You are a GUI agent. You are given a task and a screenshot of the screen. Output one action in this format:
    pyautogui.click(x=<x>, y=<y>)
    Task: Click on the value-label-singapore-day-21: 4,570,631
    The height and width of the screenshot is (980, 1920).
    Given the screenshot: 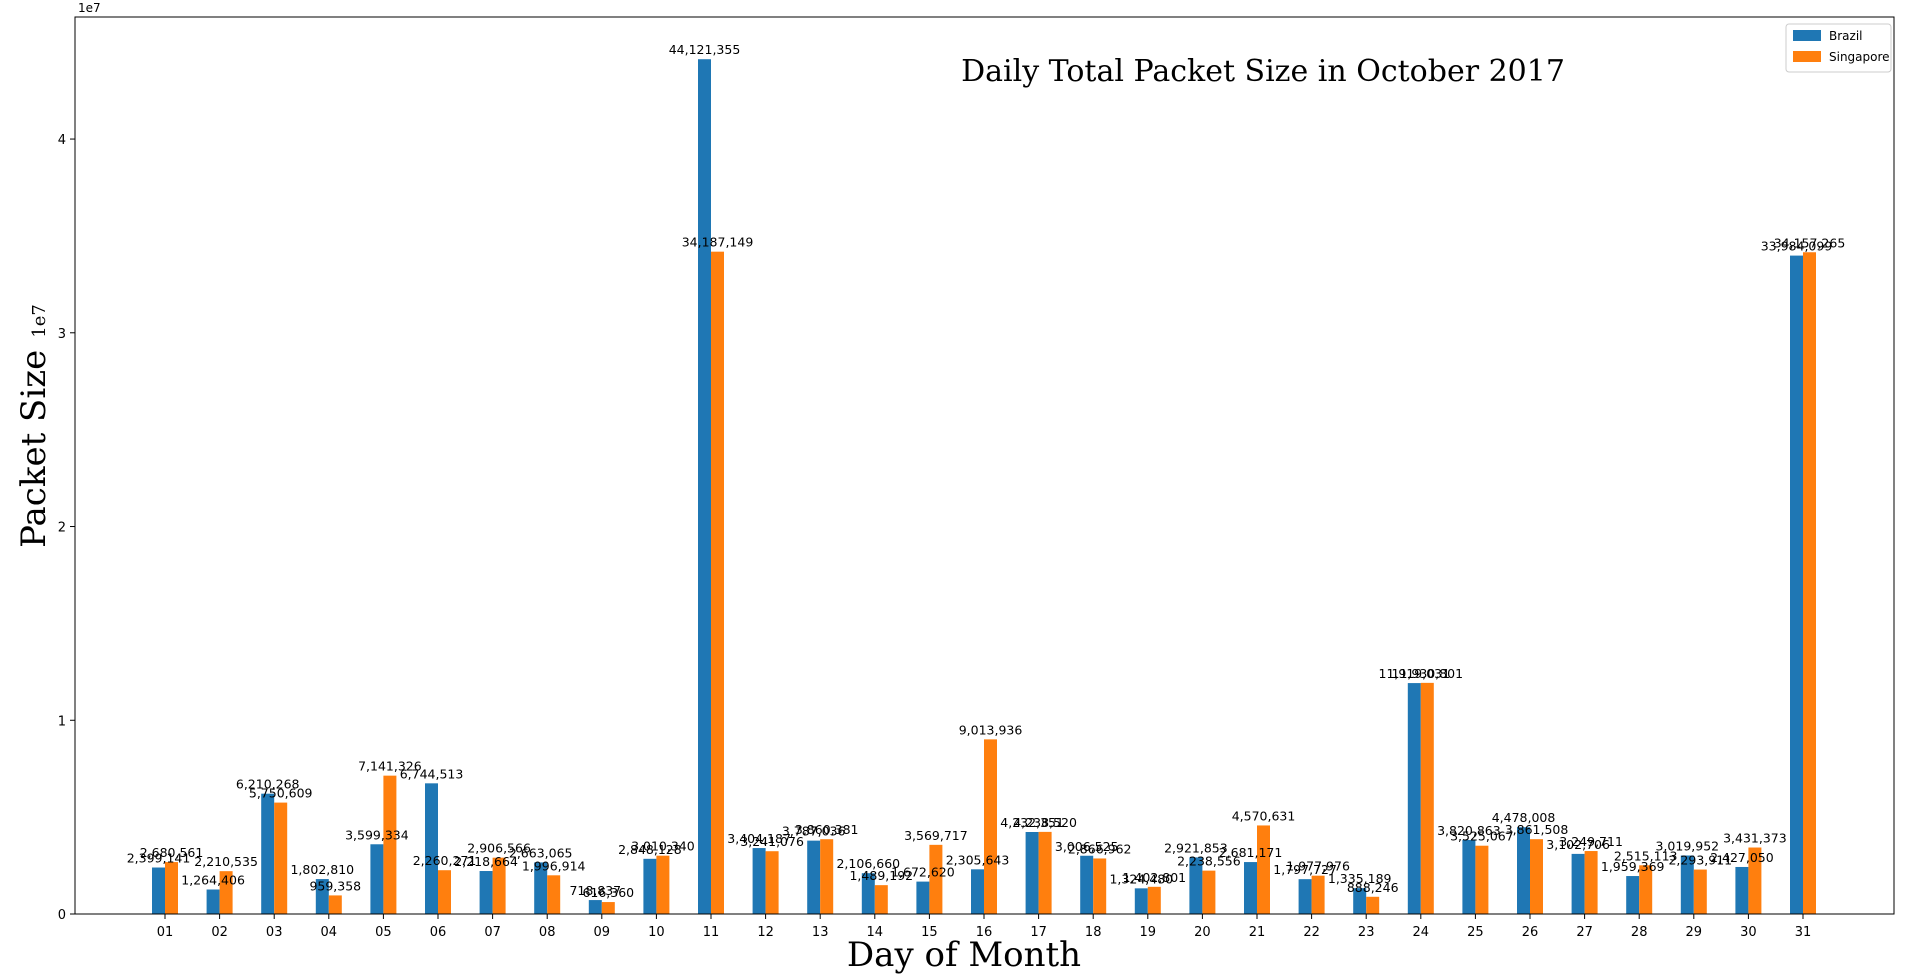 What is the action you would take?
    pyautogui.click(x=1264, y=815)
    